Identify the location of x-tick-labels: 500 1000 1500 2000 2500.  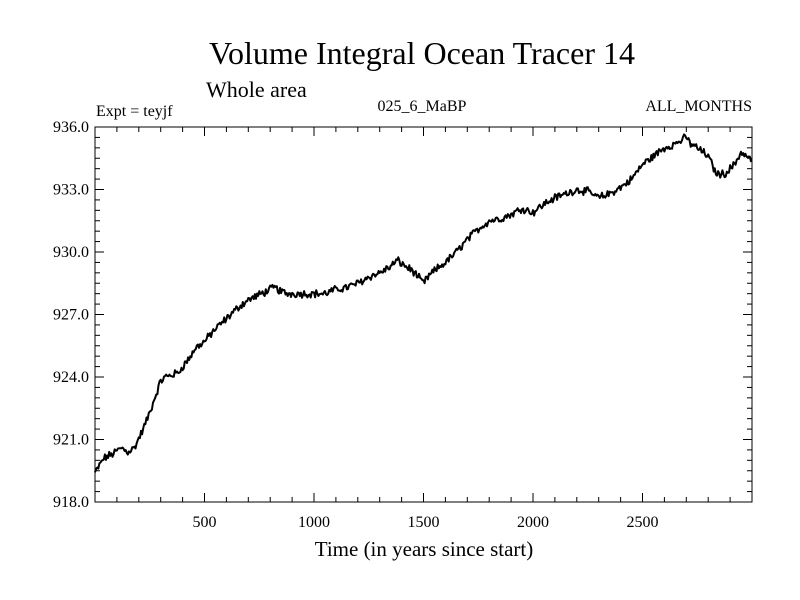
(426, 522).